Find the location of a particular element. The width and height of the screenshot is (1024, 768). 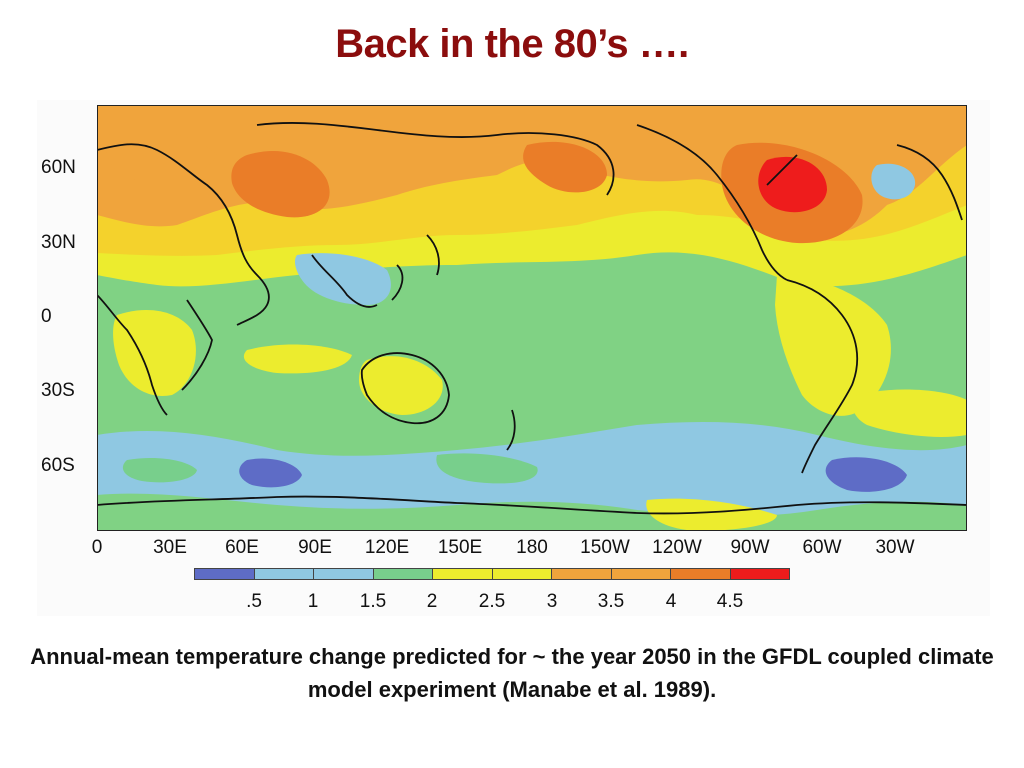

southern-ocean-band-1-5-west is located at coordinates (159, 470).